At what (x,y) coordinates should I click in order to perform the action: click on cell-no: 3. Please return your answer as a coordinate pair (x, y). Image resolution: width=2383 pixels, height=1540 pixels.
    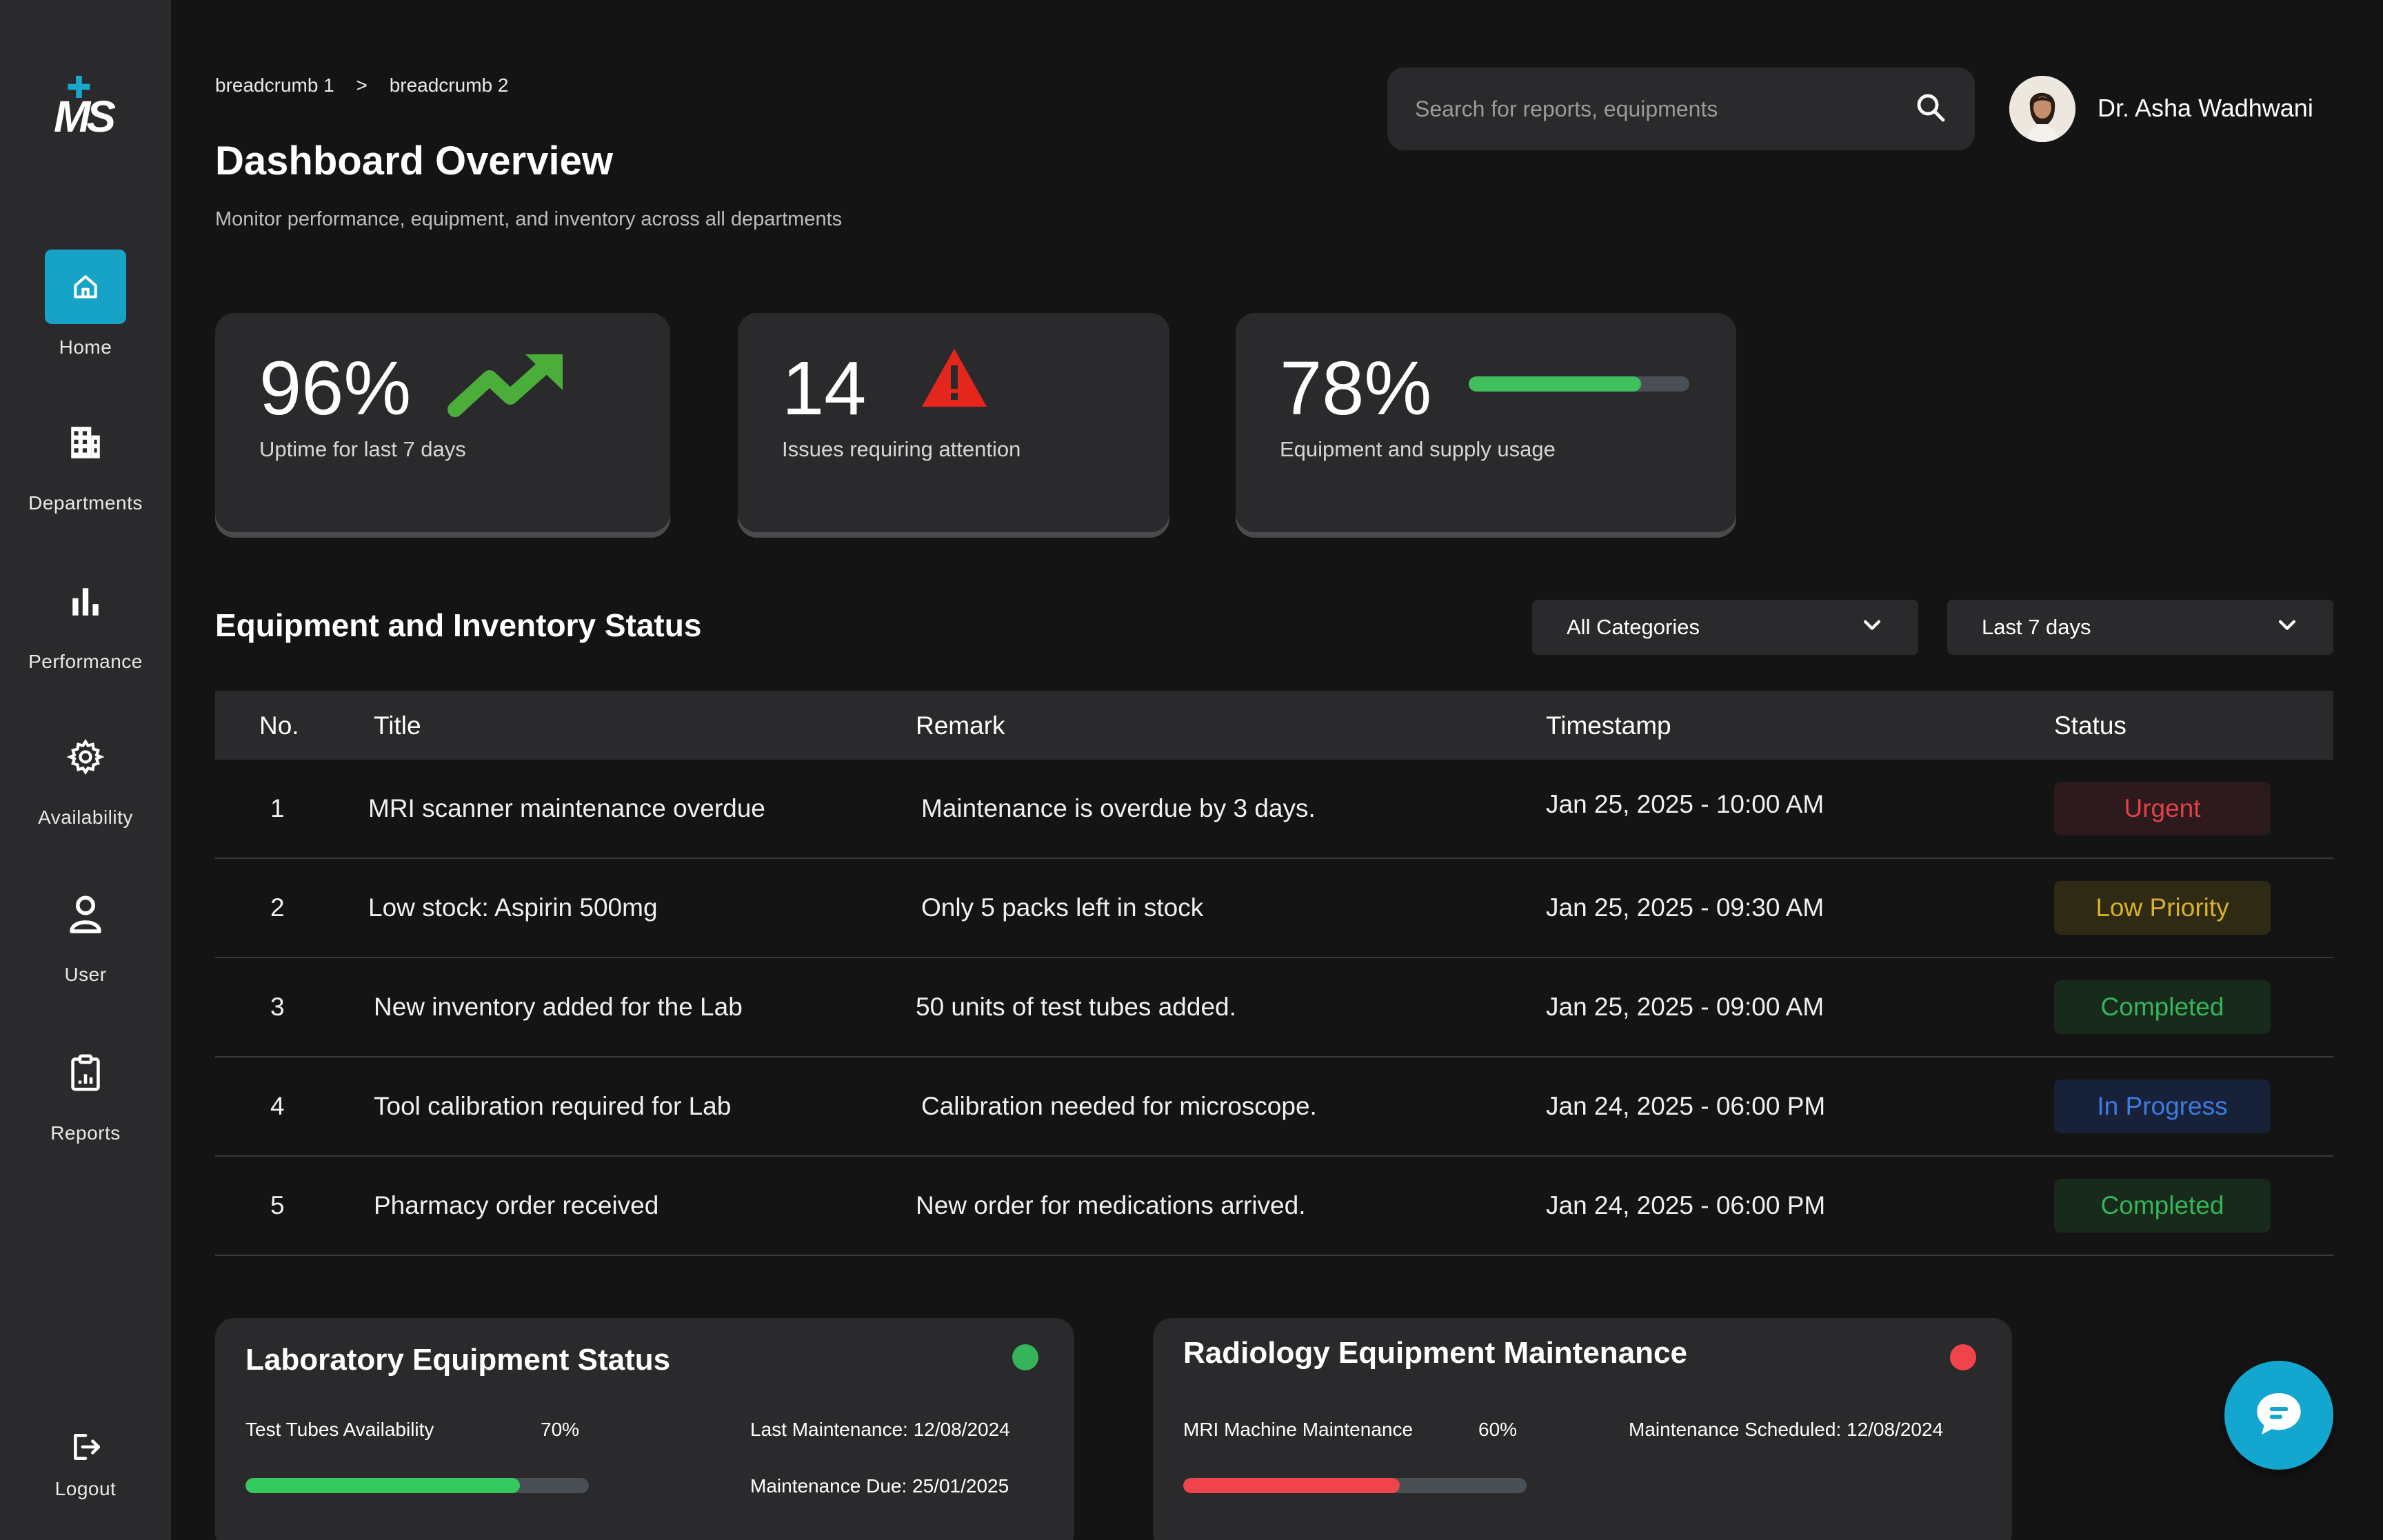
    Looking at the image, I should click on (277, 1007).